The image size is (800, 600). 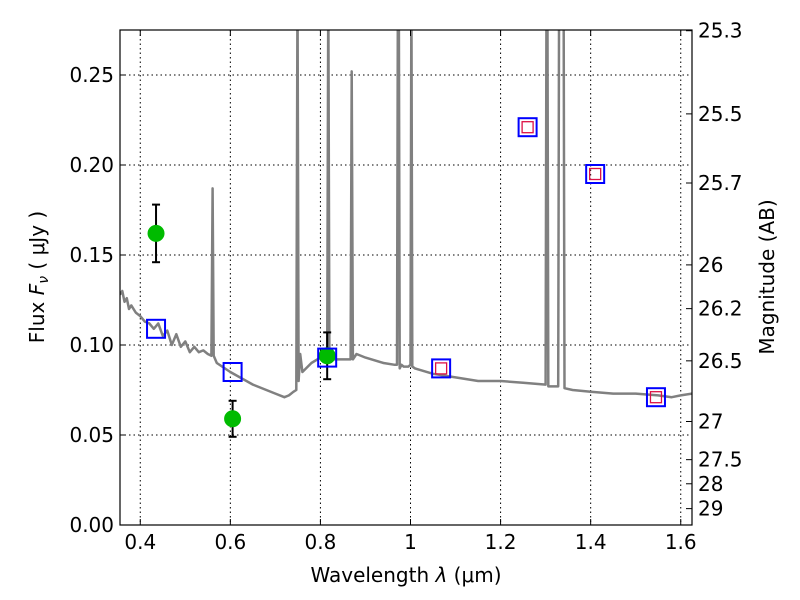 I want to click on y-tick-label: 0.10, so click(x=91, y=345).